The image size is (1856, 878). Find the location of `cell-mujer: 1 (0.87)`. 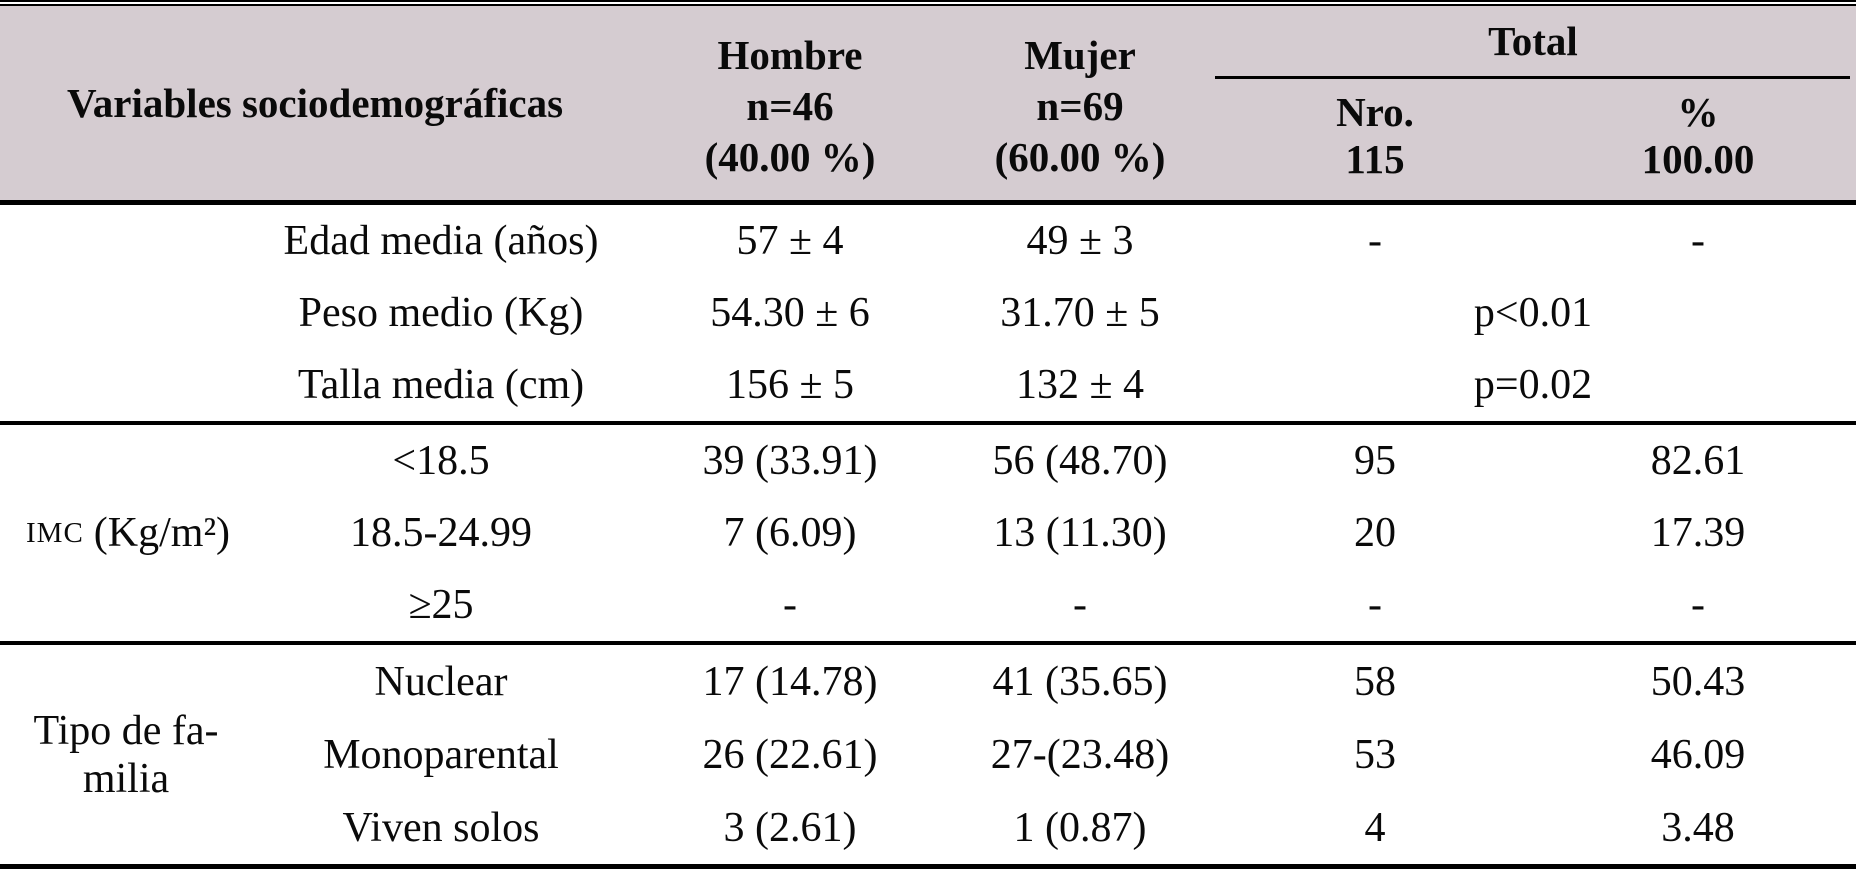

cell-mujer: 1 (0.87) is located at coordinates (1080, 827).